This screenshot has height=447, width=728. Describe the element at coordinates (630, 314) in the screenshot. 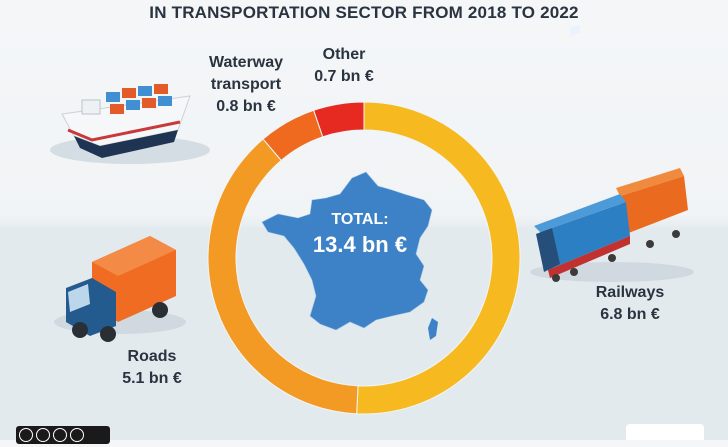

I see `slice-value-railways: 6.8 bn €` at that location.